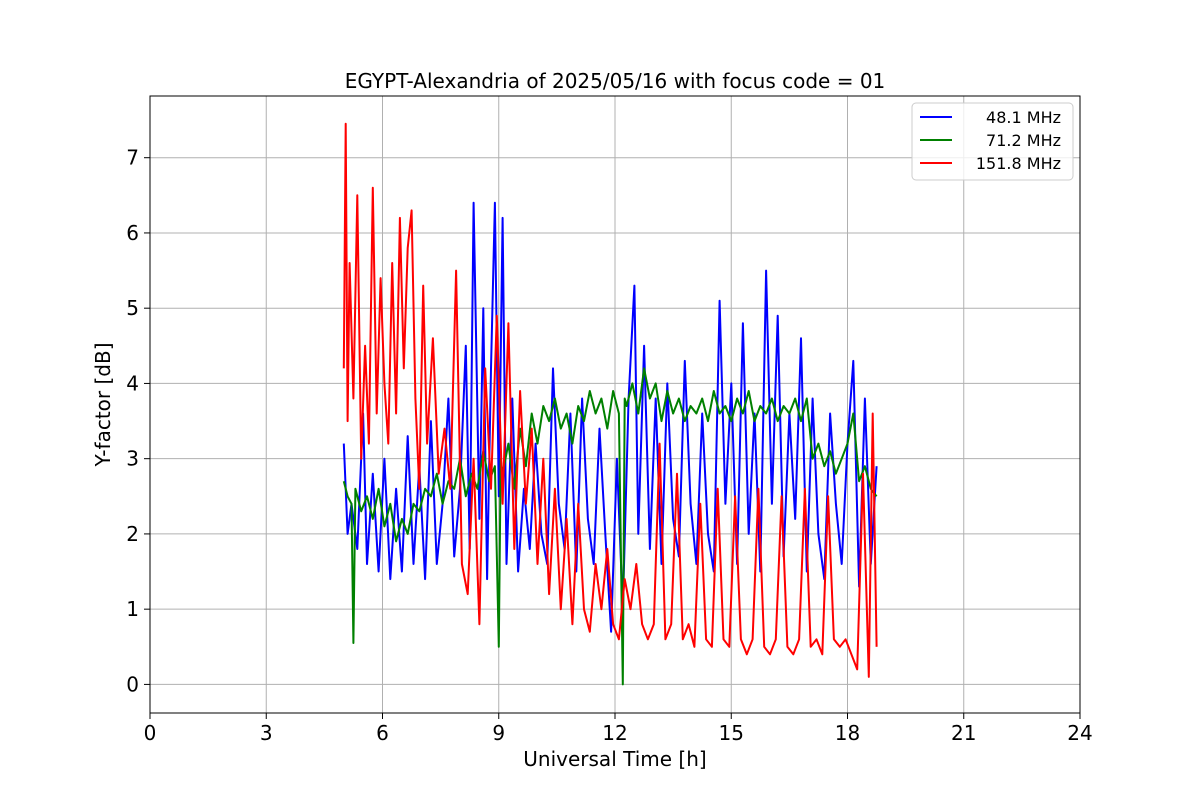  What do you see at coordinates (132, 233) in the screenshot?
I see `y-tick-label: 6` at bounding box center [132, 233].